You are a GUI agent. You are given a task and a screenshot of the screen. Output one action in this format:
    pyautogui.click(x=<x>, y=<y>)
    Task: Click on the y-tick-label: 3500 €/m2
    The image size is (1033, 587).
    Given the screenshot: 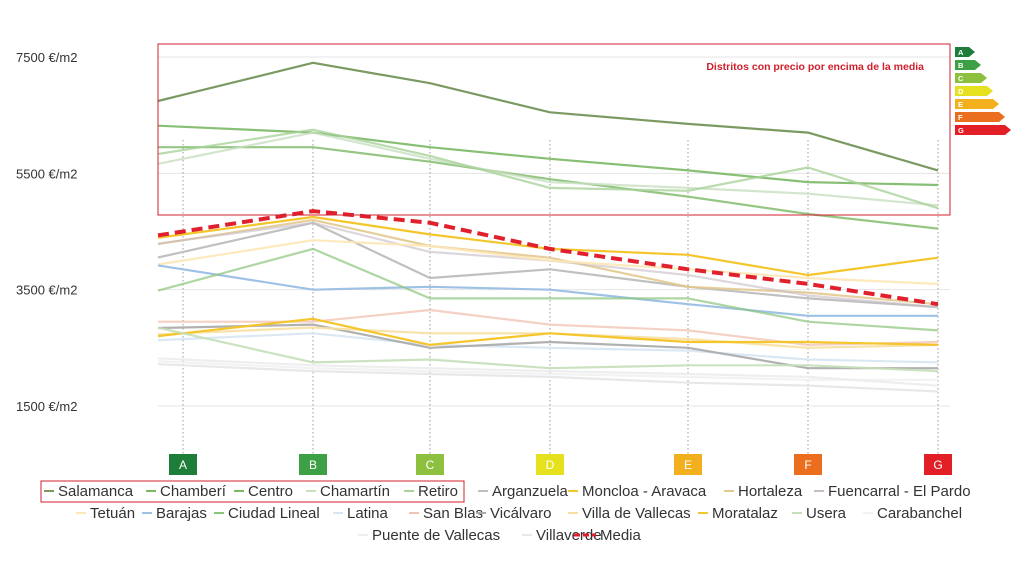 What is the action you would take?
    pyautogui.click(x=46, y=290)
    